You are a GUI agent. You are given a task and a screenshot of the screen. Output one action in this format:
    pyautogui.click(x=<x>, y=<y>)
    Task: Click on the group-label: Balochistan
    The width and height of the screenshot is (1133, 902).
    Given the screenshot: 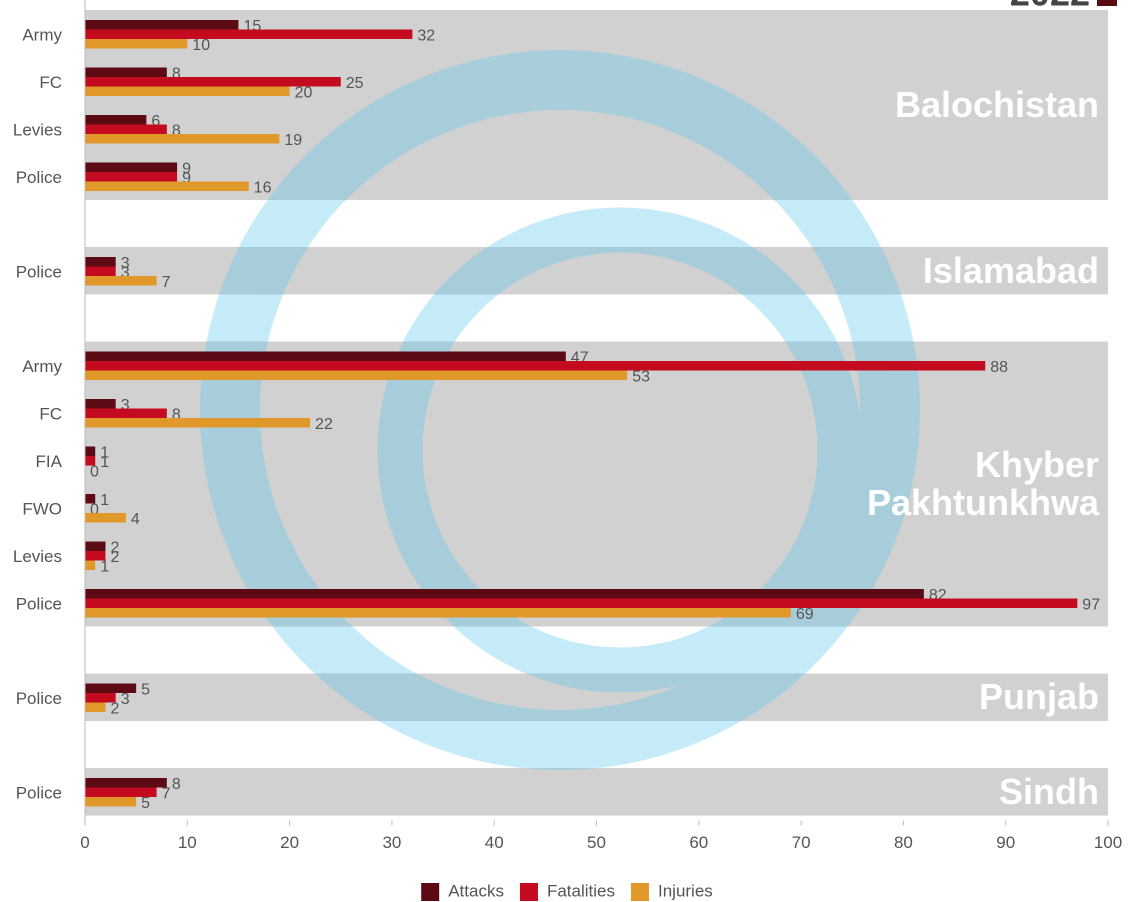 What is the action you would take?
    pyautogui.click(x=996, y=104)
    